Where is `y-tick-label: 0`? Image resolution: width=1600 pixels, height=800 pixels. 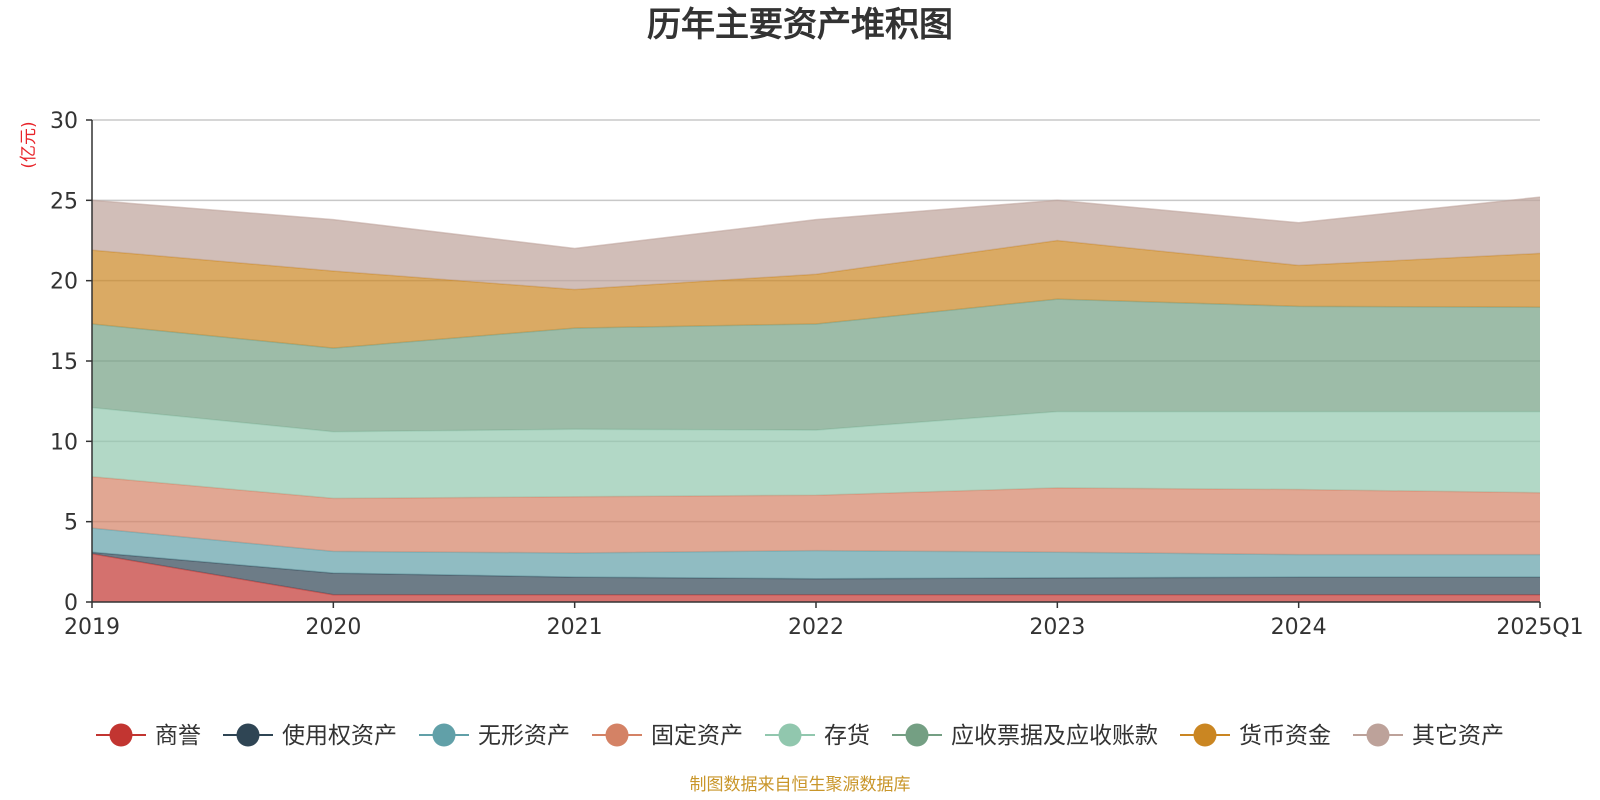 y-tick-label: 0 is located at coordinates (71, 603).